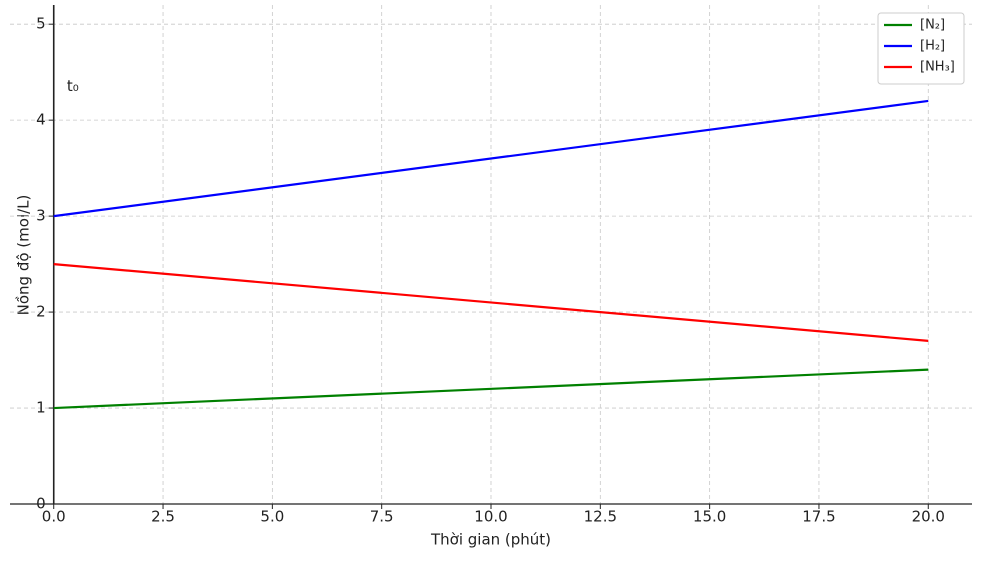  I want to click on legend-label: [N₂], so click(932, 25).